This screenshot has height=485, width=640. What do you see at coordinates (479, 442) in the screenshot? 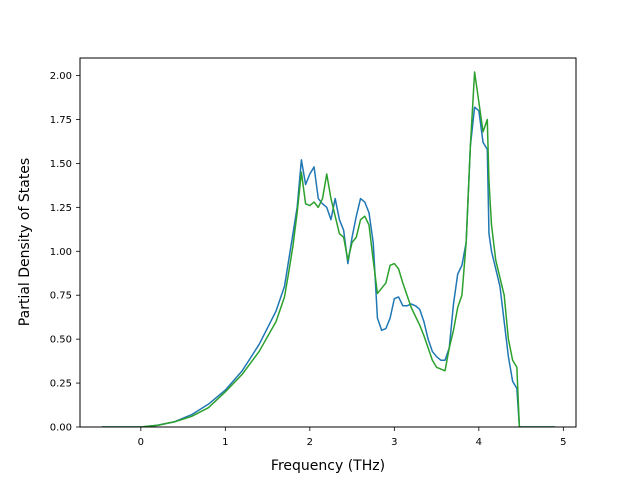
I see `x-tick-label: 4` at bounding box center [479, 442].